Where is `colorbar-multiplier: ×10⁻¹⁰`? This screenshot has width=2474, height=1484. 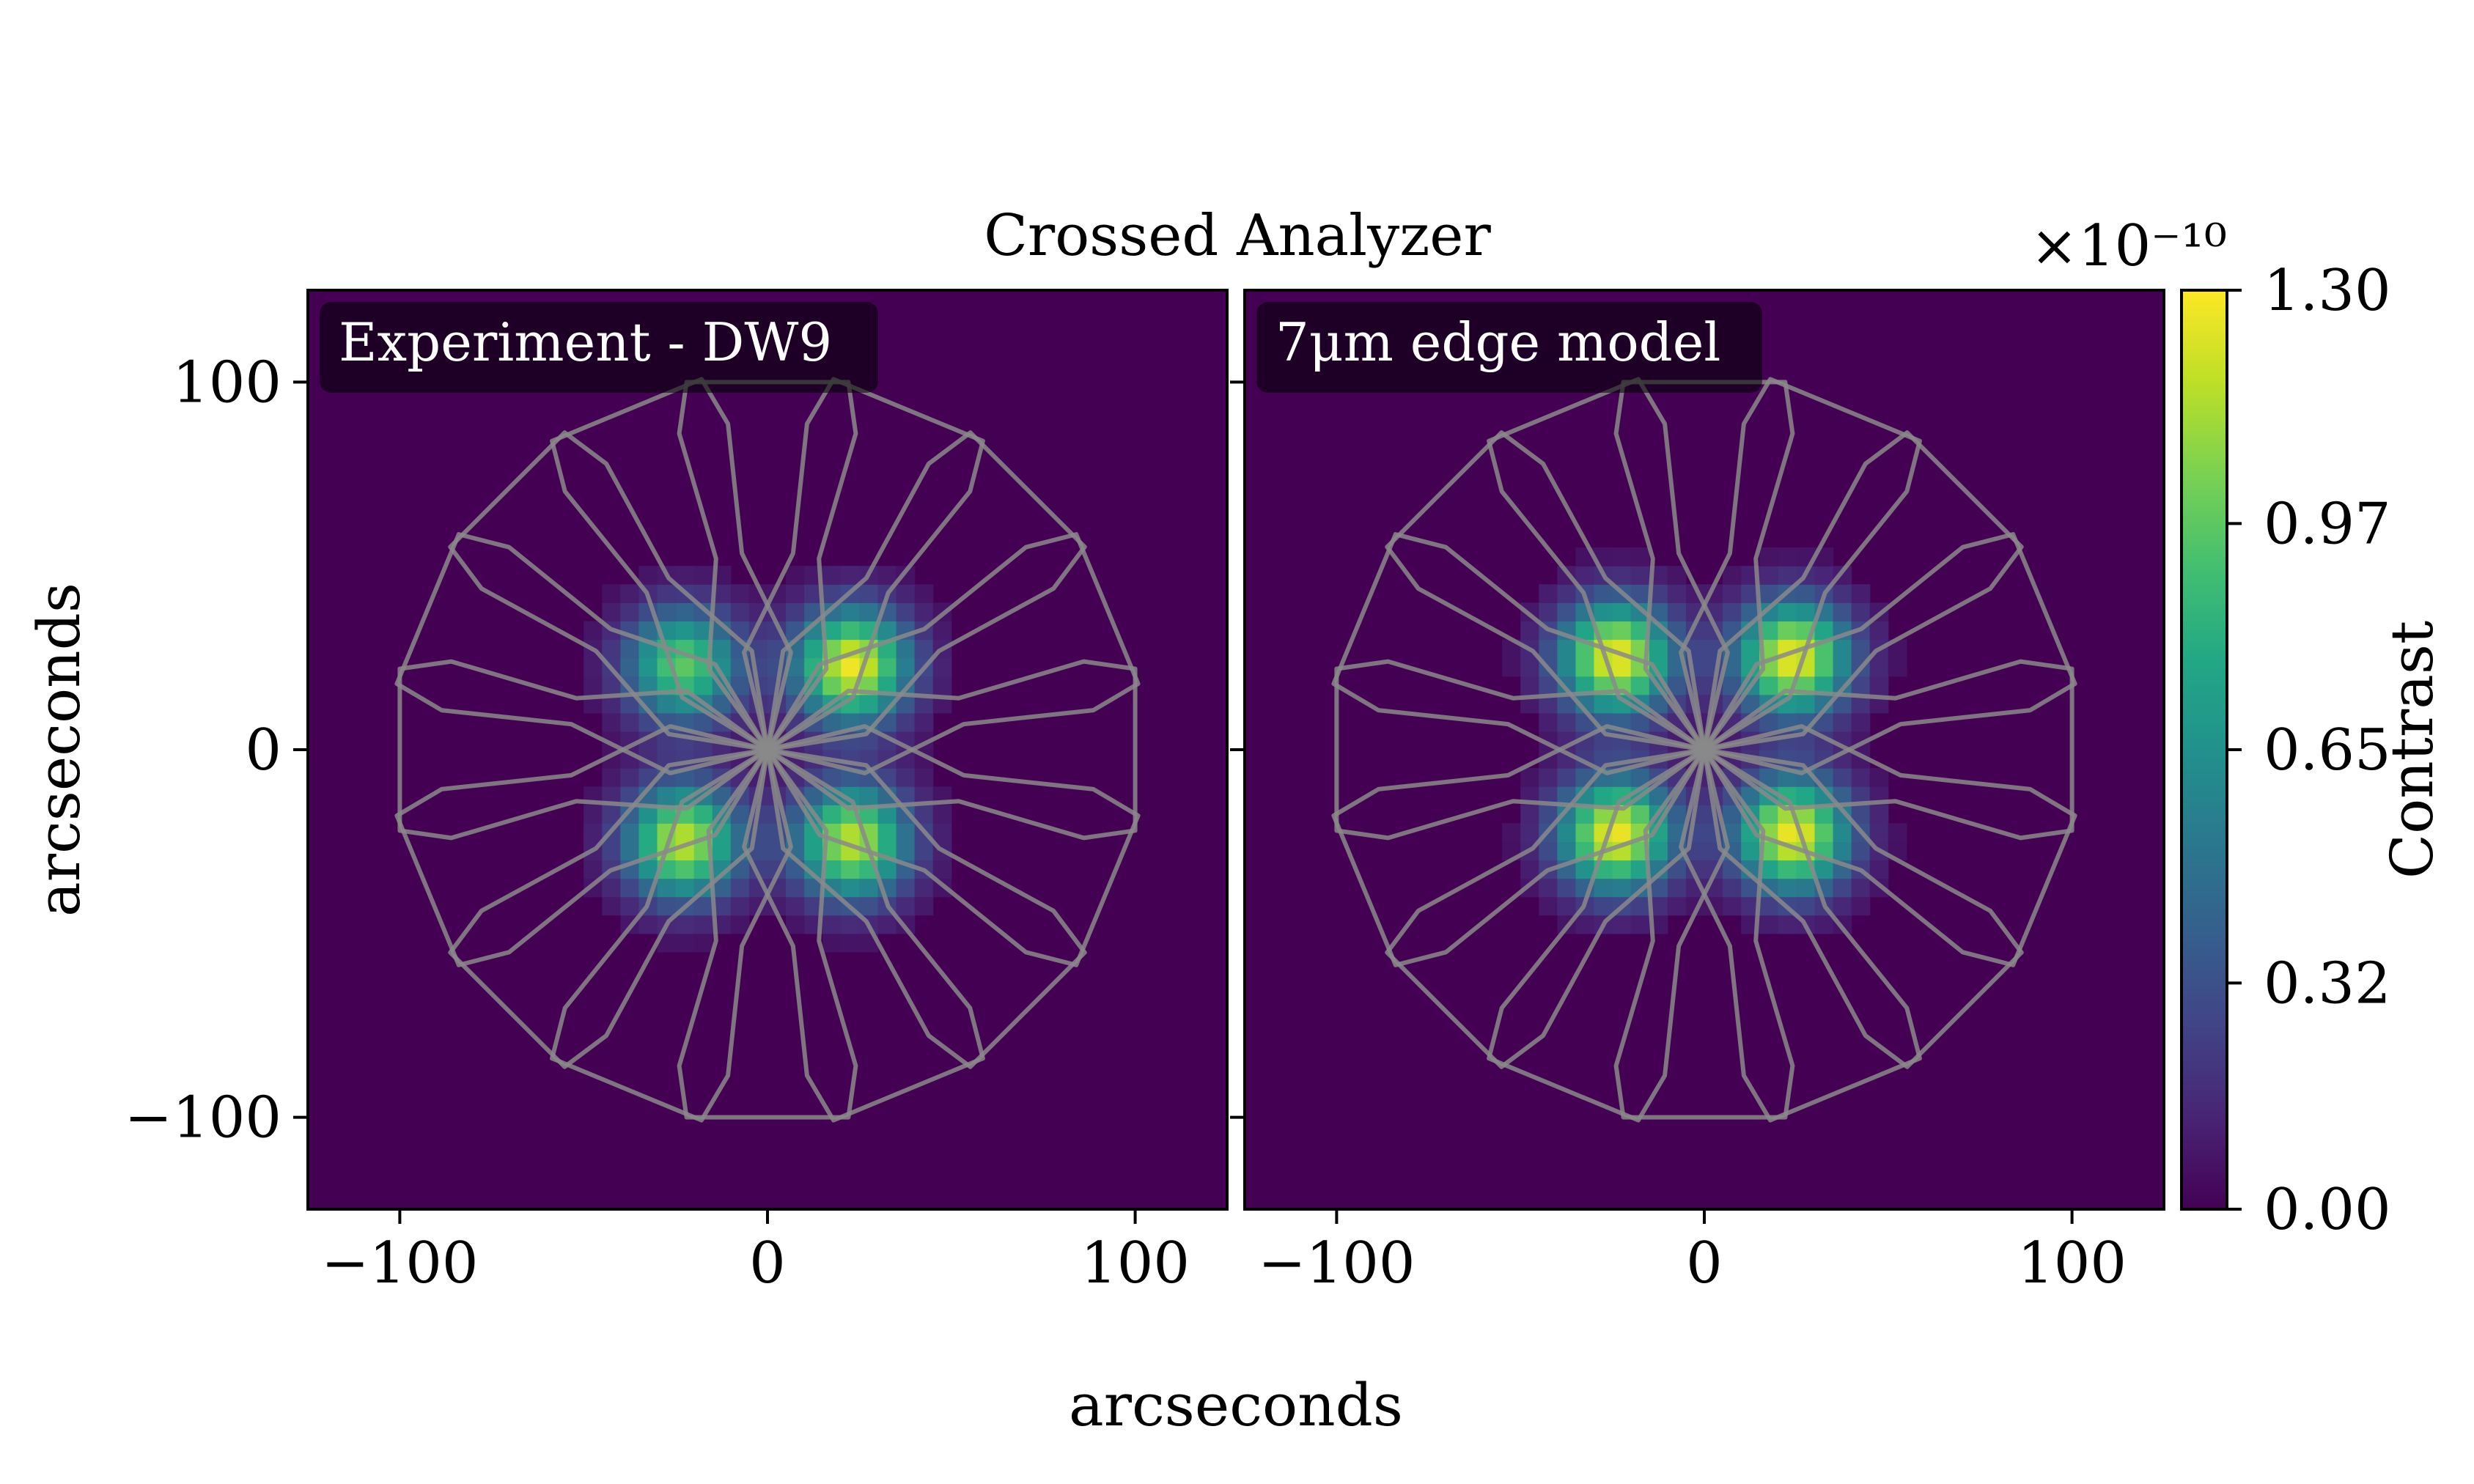 colorbar-multiplier: ×10⁻¹⁰ is located at coordinates (2129, 246).